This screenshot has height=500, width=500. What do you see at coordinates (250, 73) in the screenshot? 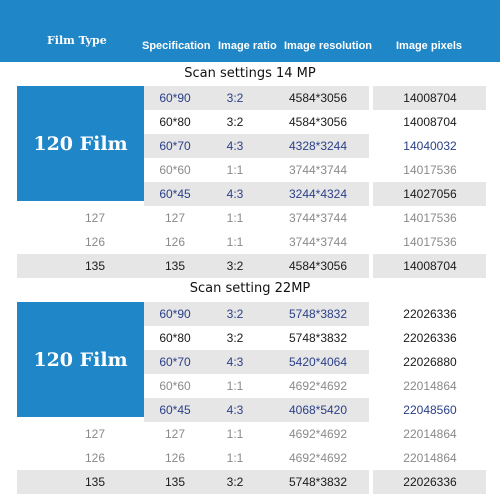
I see `section-title-14mp: Scan settings 14 MP` at bounding box center [250, 73].